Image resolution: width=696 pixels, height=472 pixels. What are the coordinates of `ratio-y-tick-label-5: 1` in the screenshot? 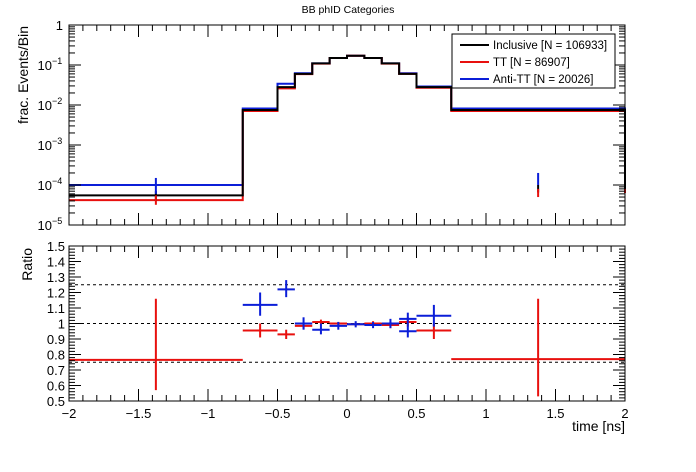 It's located at (61, 324).